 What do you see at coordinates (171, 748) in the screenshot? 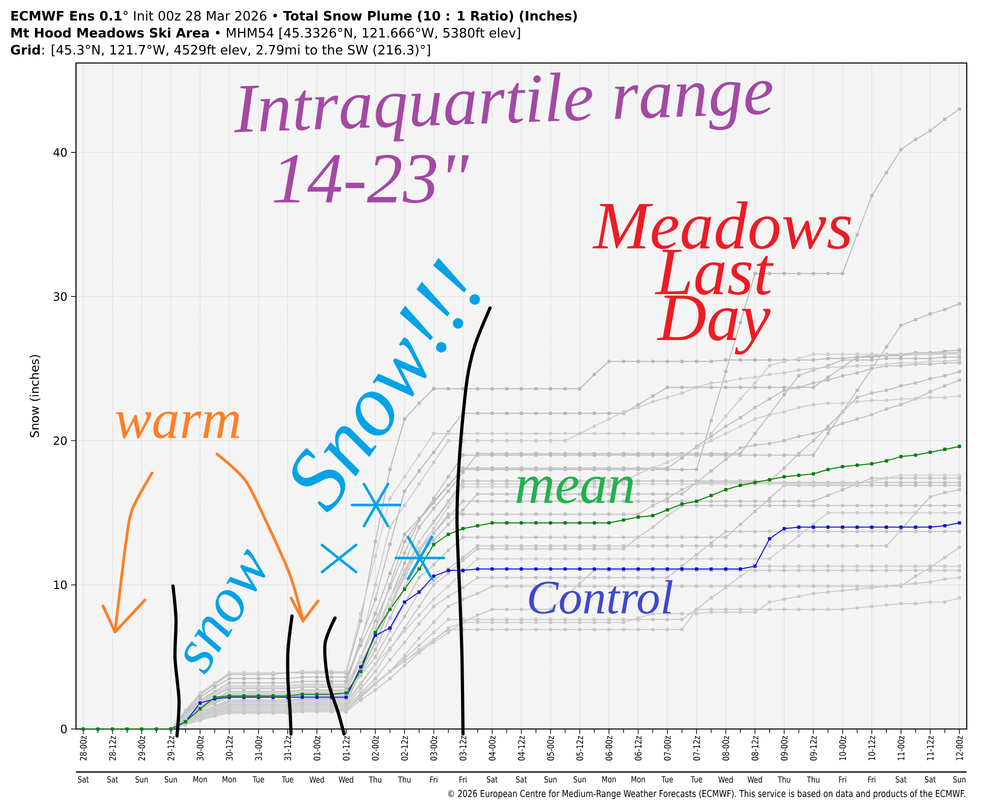
I see `x-tick-label: 29-12z` at bounding box center [171, 748].